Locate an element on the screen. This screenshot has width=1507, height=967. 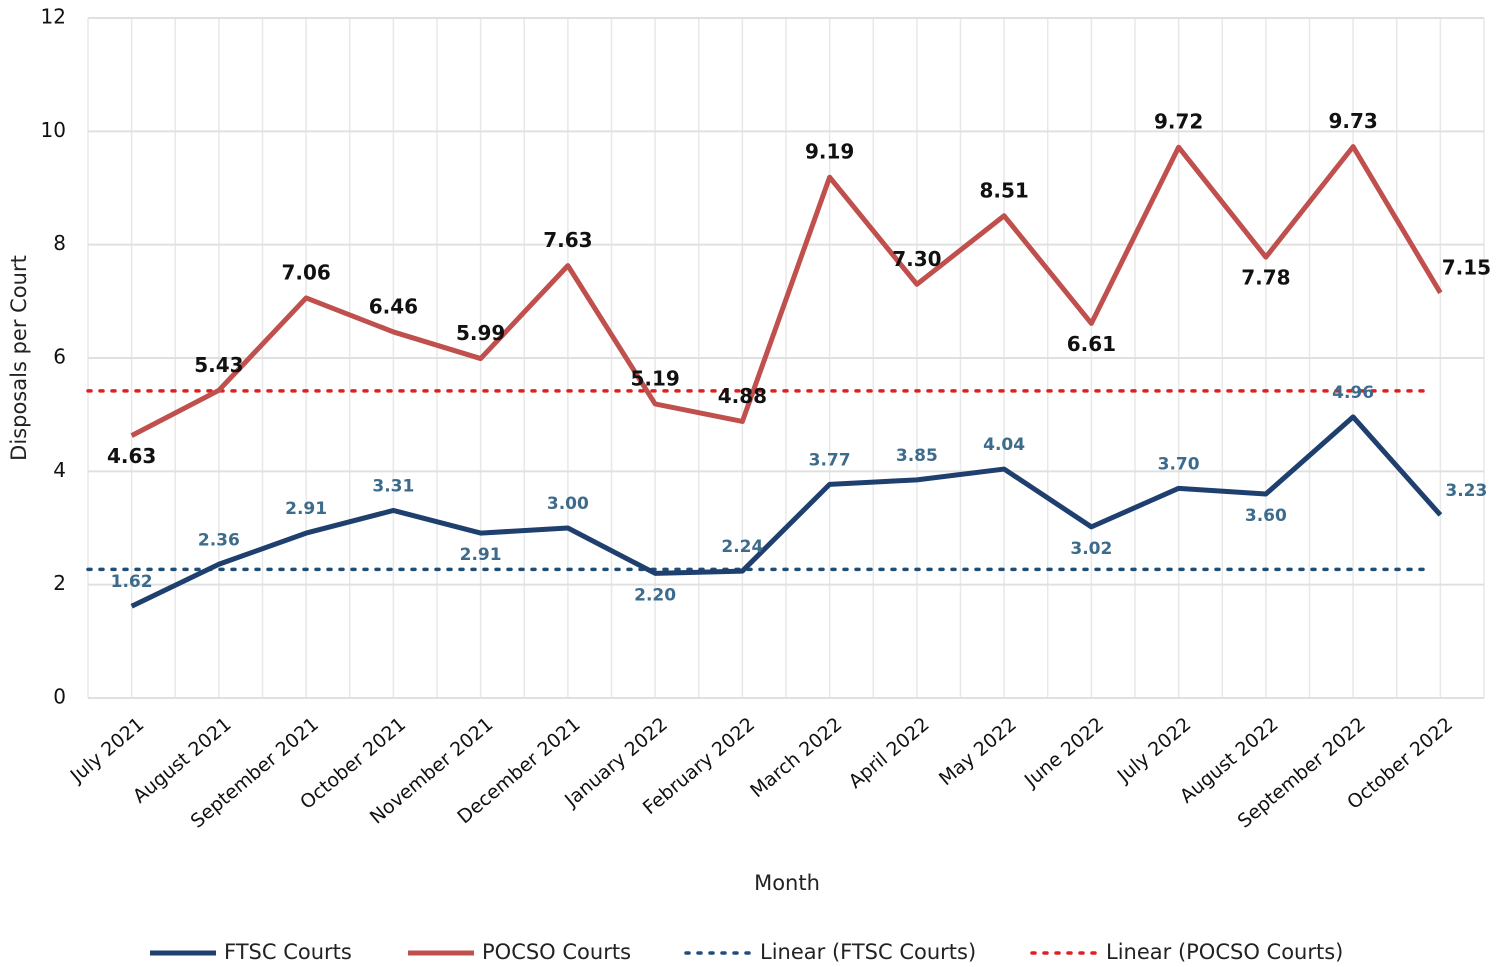
data-label: 1.62 is located at coordinates (132, 582).